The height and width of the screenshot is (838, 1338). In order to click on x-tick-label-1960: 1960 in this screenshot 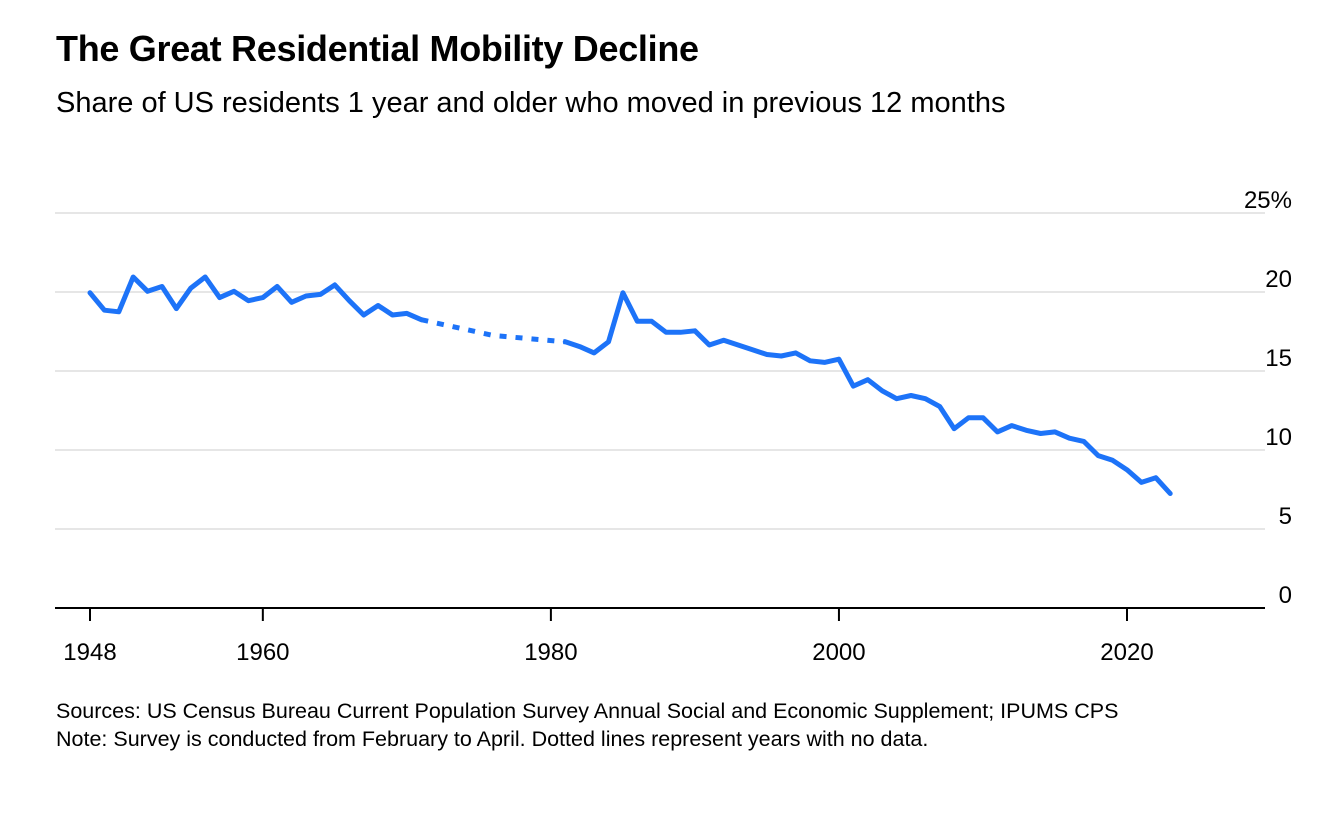, I will do `click(262, 652)`.